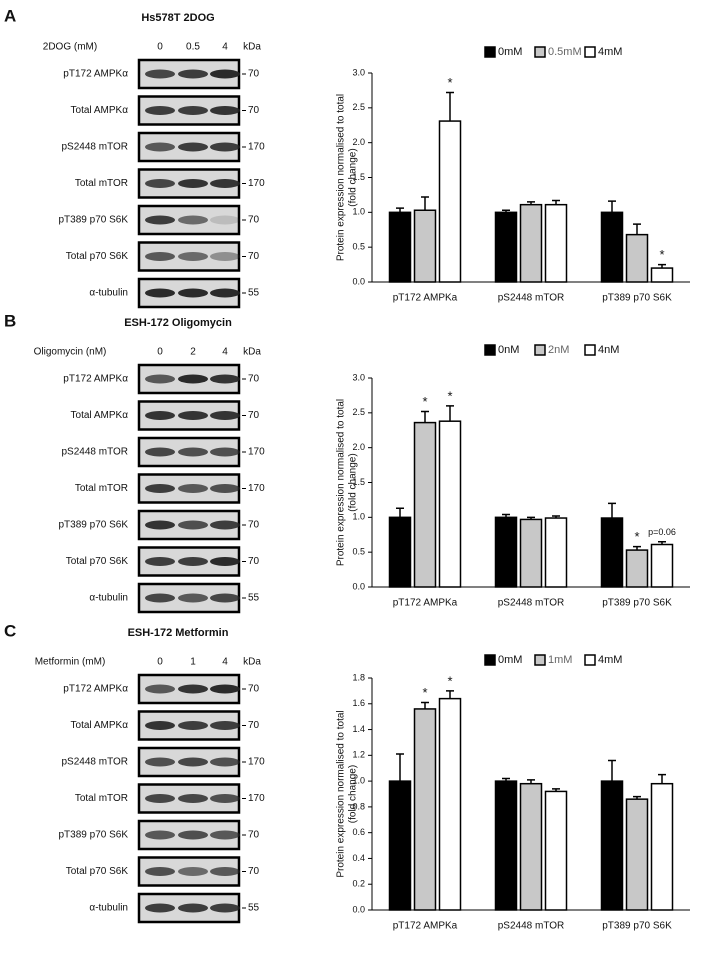  What do you see at coordinates (193, 662) in the screenshot?
I see `lane-label: 1` at bounding box center [193, 662].